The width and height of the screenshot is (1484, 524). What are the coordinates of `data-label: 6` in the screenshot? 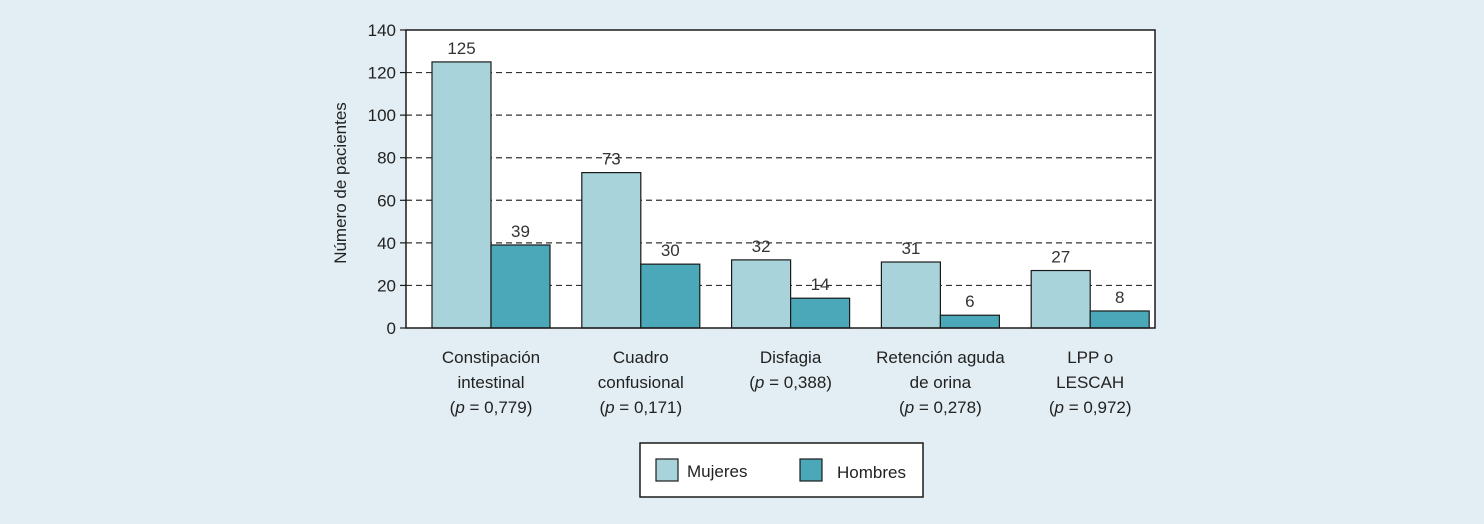 It's located at (969, 301).